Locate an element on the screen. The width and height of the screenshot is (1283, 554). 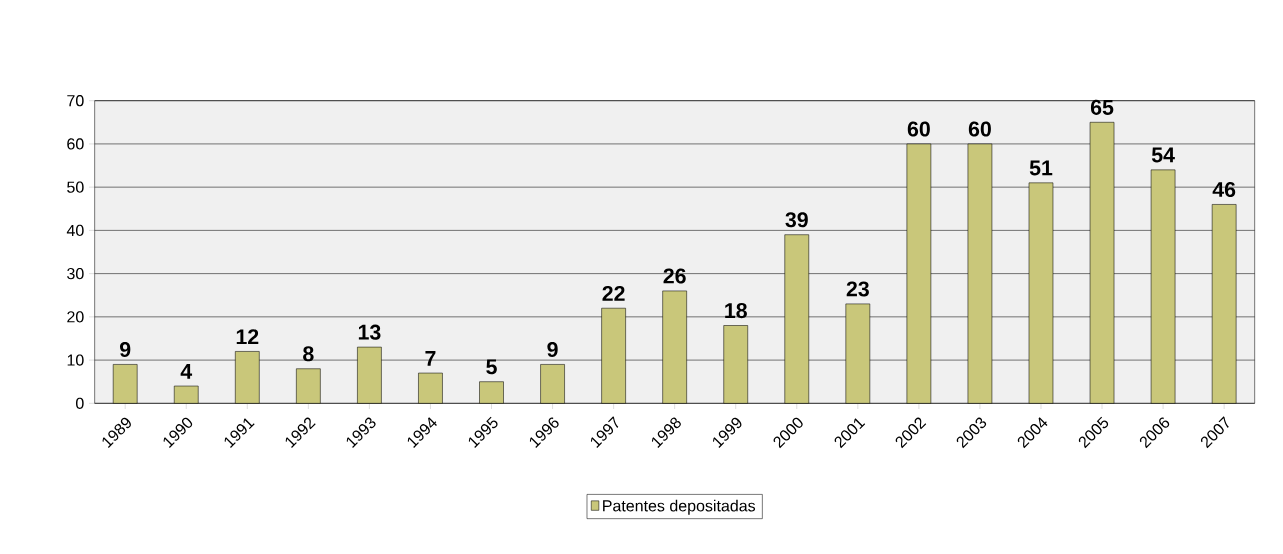
data-label: 13 is located at coordinates (369, 332).